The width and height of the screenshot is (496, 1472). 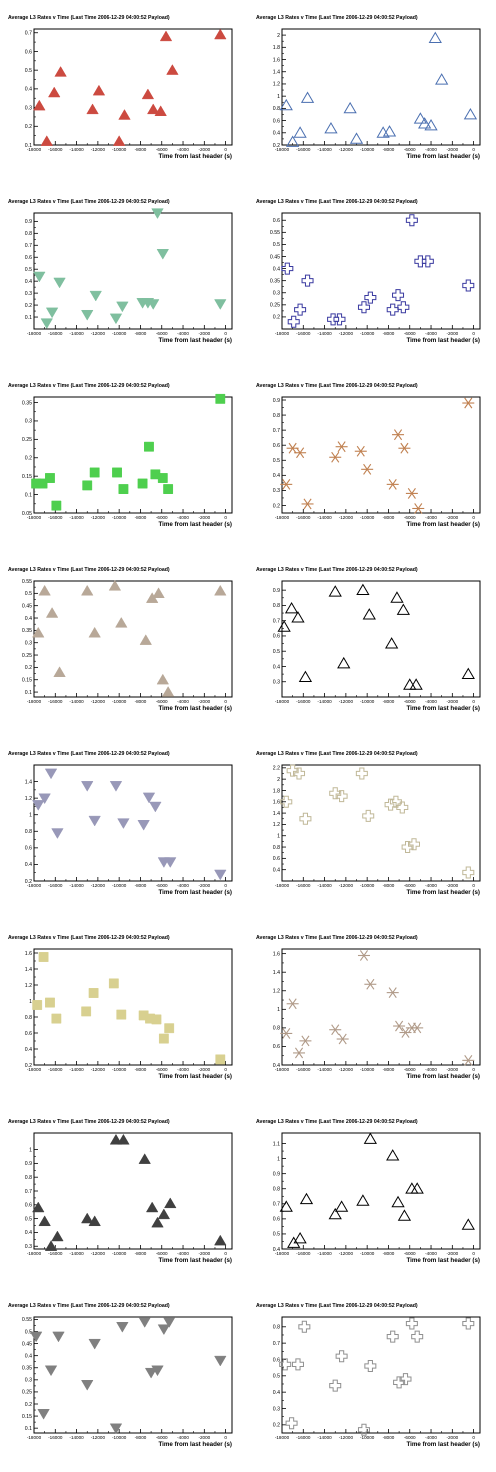 What do you see at coordinates (27, 1320) in the screenshot?
I see `y-tick-label: 0.55` at bounding box center [27, 1320].